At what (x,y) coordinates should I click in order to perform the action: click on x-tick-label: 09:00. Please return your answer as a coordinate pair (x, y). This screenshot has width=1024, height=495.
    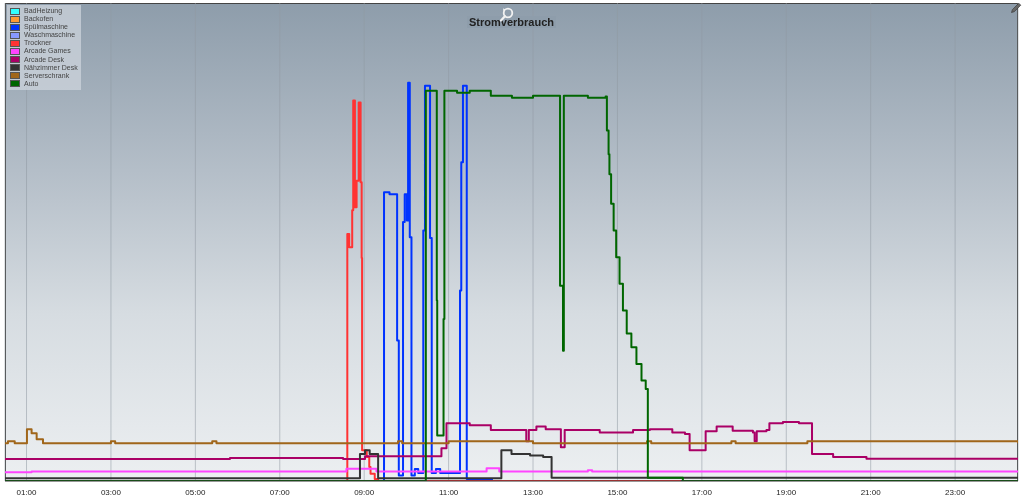
    Looking at the image, I should click on (364, 491).